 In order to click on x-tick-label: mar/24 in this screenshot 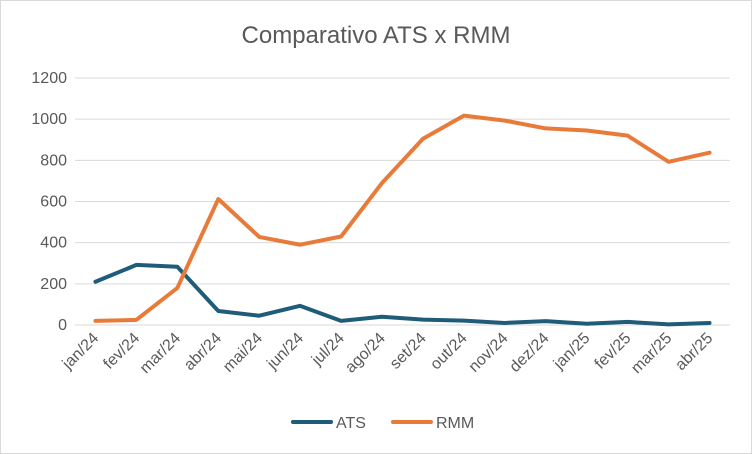, I will do `click(160, 353)`.